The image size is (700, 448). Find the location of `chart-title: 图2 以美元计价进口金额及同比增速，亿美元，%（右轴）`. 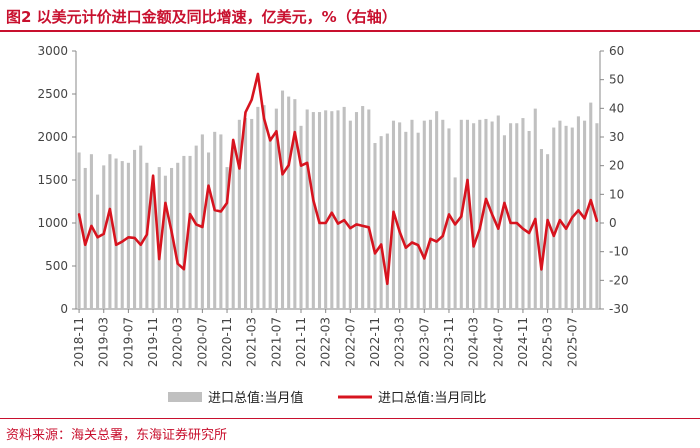

chart-title: 图2 以美元计价进口金额及同比增速，亿美元，%（右轴） is located at coordinates (201, 17).